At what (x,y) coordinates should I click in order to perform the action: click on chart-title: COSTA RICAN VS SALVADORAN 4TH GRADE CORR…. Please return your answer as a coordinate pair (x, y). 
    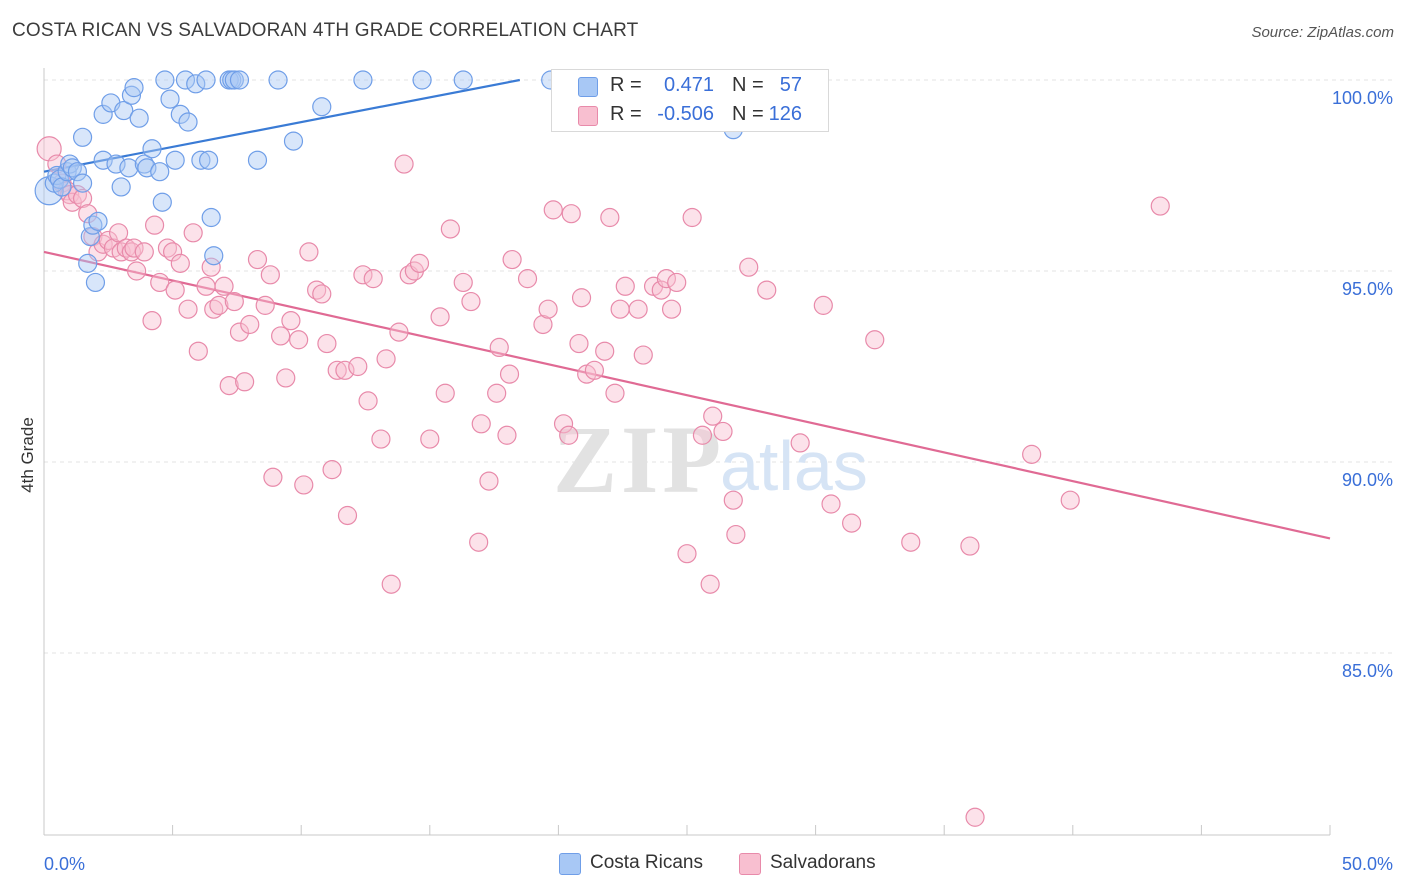
    Looking at the image, I should click on (325, 30).